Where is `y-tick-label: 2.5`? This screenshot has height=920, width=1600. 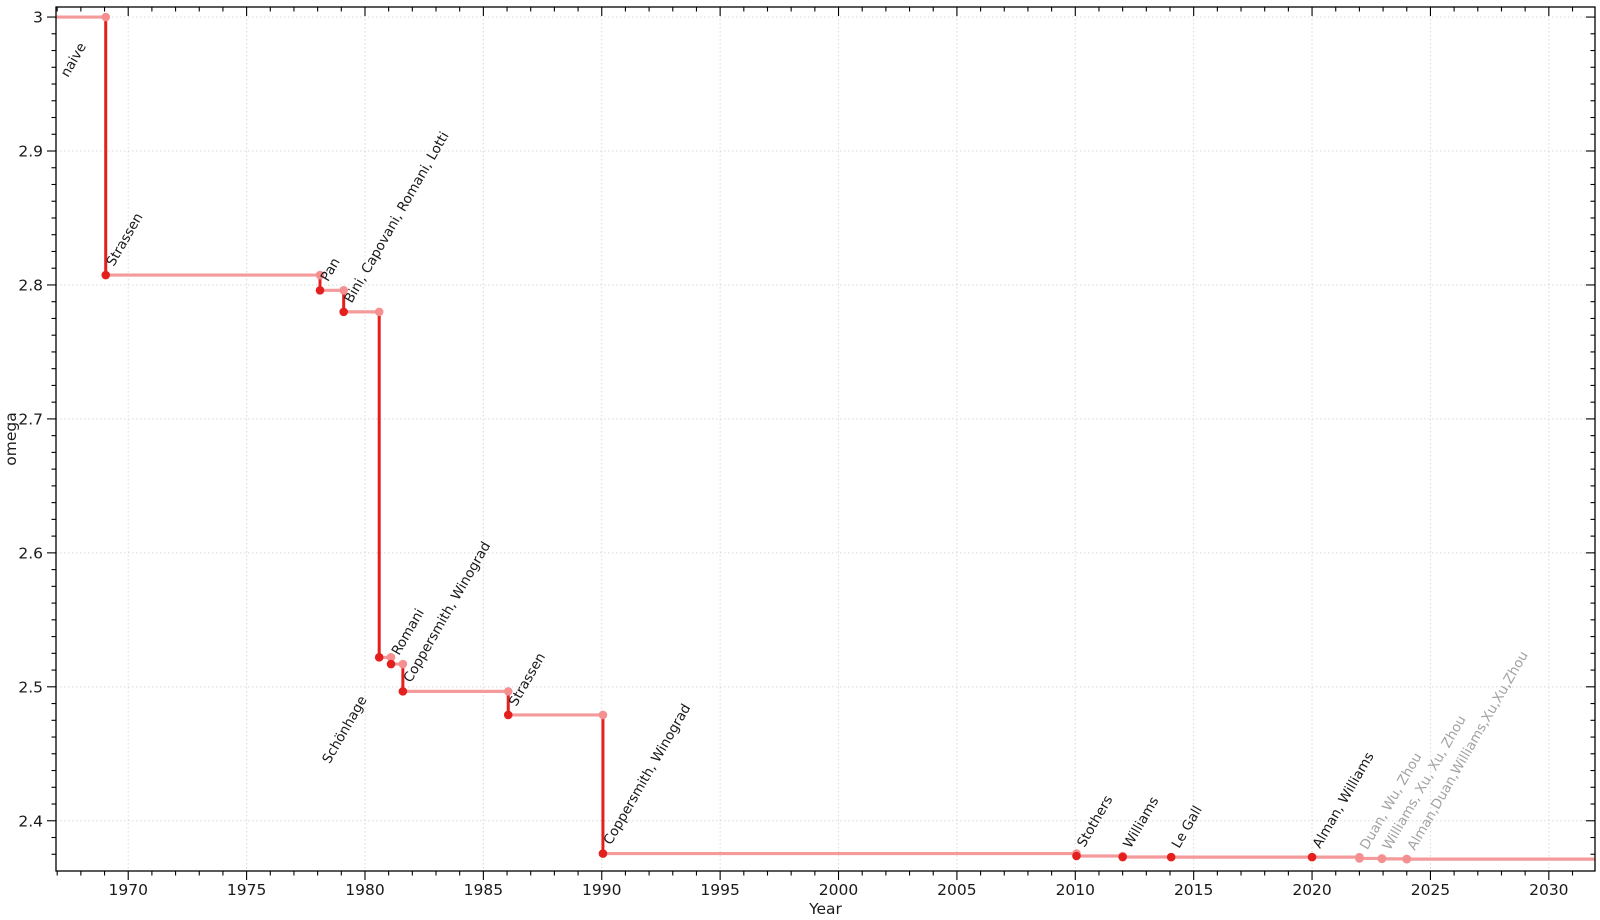
y-tick-label: 2.5 is located at coordinates (30, 687).